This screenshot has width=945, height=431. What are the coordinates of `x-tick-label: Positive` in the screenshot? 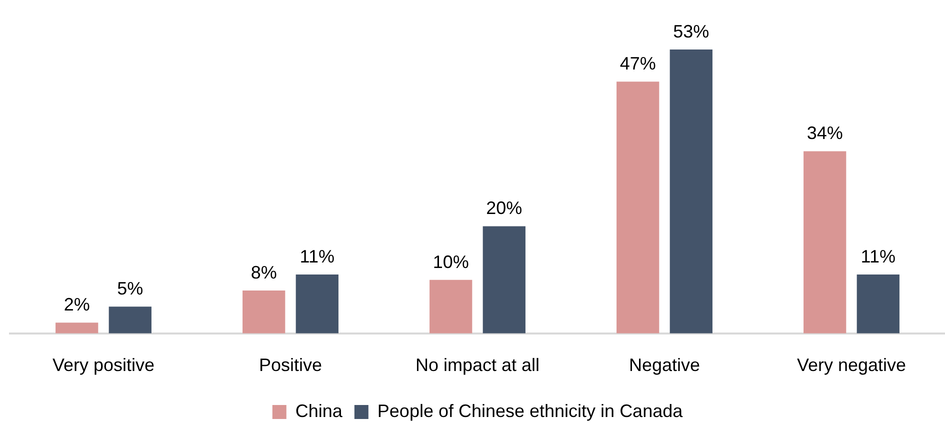 It's located at (290, 365).